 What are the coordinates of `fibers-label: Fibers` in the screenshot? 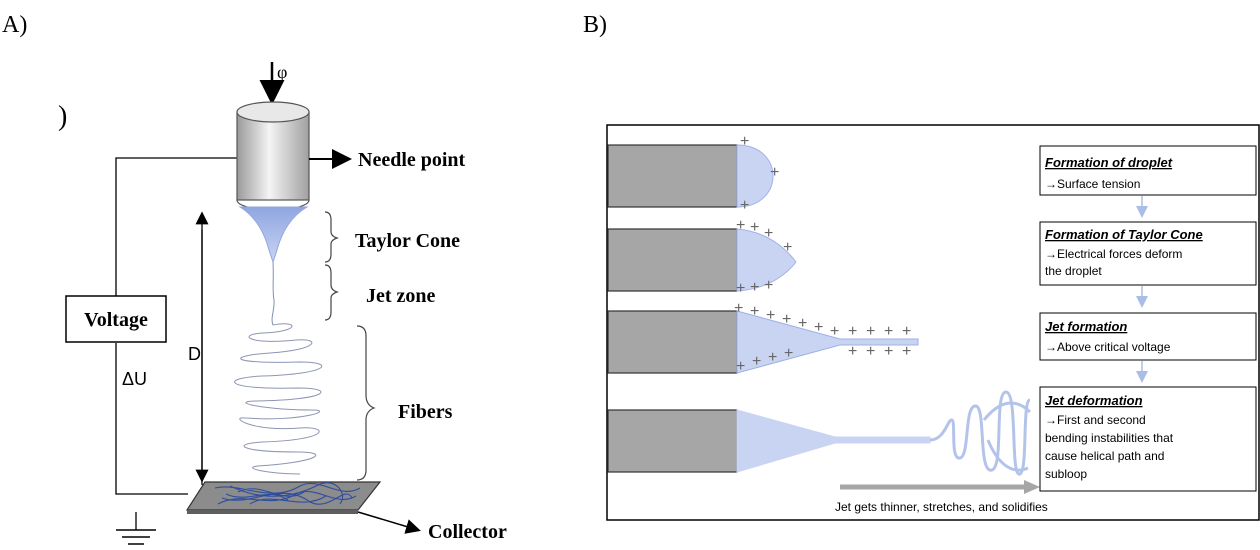 It's located at (425, 412).